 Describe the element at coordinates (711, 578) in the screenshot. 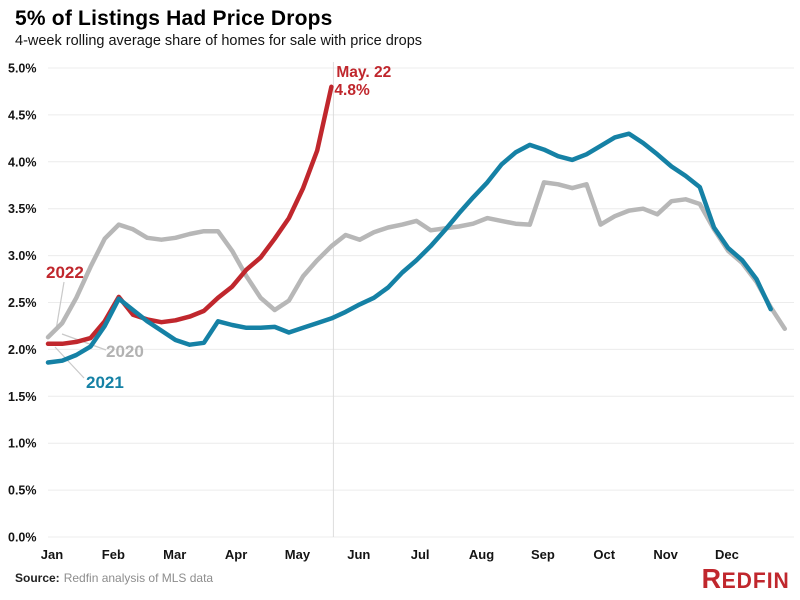

I see `redfin-logo-first-letter: R` at that location.